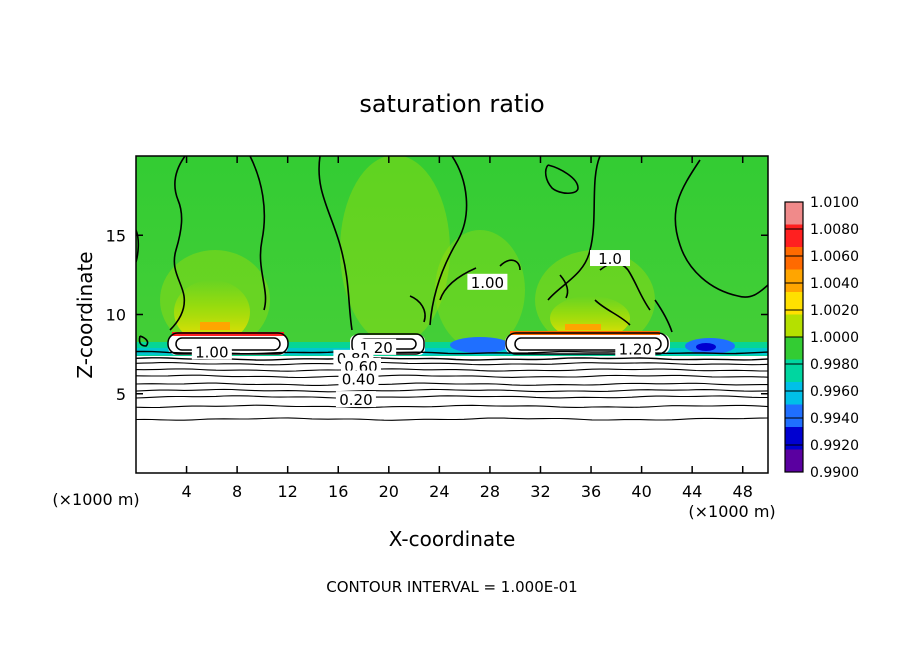 Image resolution: width=904 pixels, height=654 pixels. Describe the element at coordinates (834, 284) in the screenshot. I see `colorbar-label: 1.0040` at that location.